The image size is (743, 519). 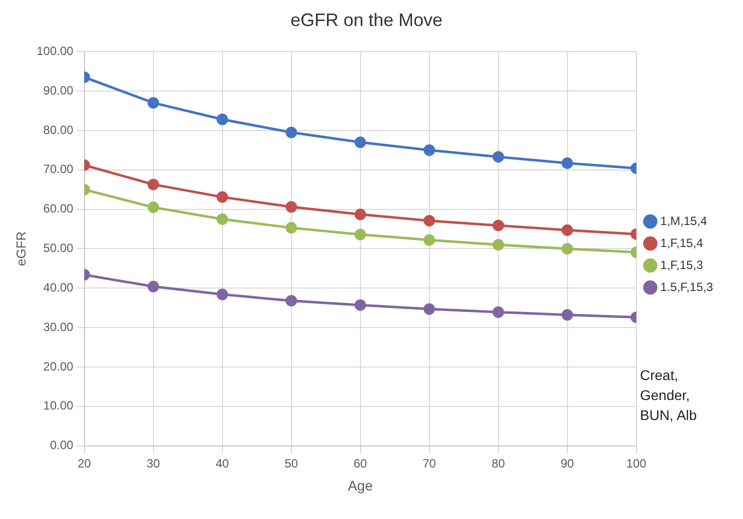 I want to click on legend-label: 1,F,15,4, so click(x=682, y=243).